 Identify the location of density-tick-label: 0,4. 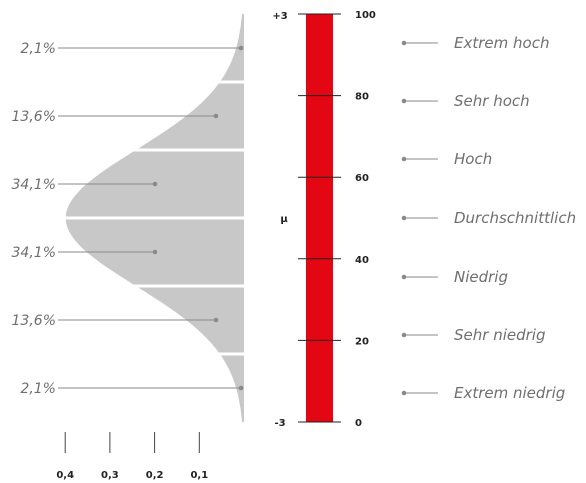
(65, 475).